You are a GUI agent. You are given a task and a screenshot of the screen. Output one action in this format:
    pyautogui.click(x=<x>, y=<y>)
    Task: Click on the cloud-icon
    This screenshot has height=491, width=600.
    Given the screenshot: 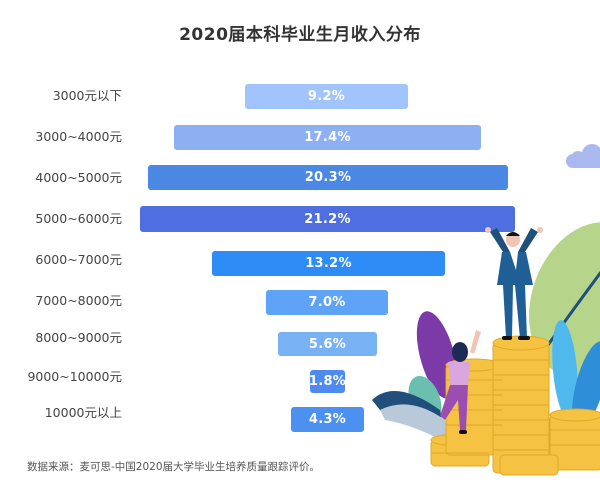 What is the action you would take?
    pyautogui.click(x=583, y=156)
    